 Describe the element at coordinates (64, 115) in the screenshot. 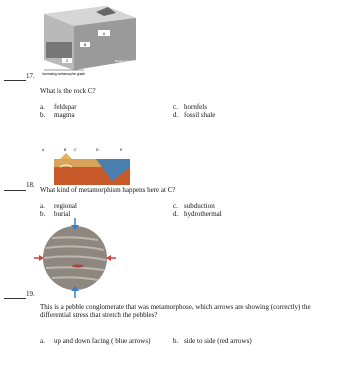

I see `option-text: magma` at that location.